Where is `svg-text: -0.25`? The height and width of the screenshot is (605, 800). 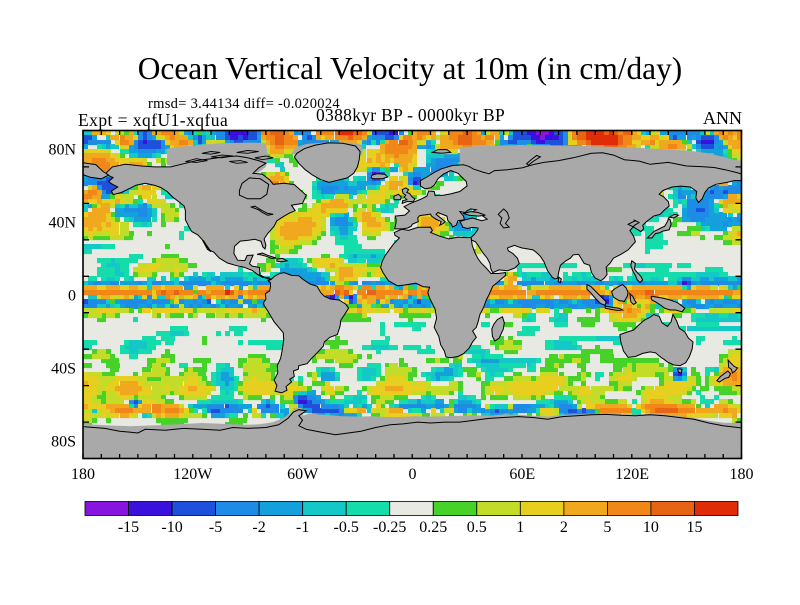 svg-text: -0.25 is located at coordinates (389, 527).